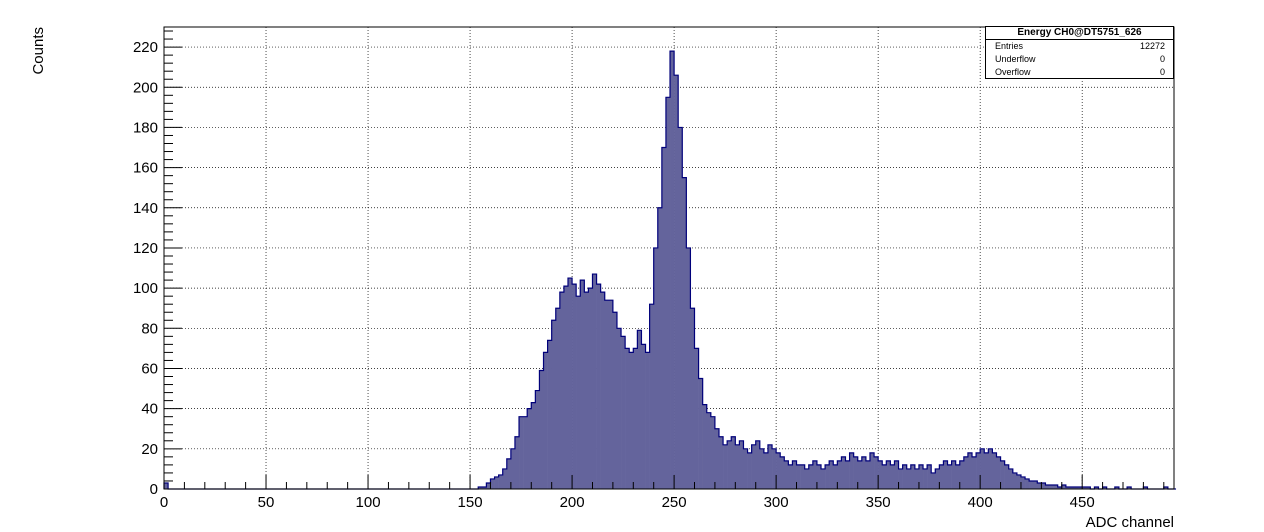  What do you see at coordinates (145, 47) in the screenshot?
I see `y-tick-label: 220` at bounding box center [145, 47].